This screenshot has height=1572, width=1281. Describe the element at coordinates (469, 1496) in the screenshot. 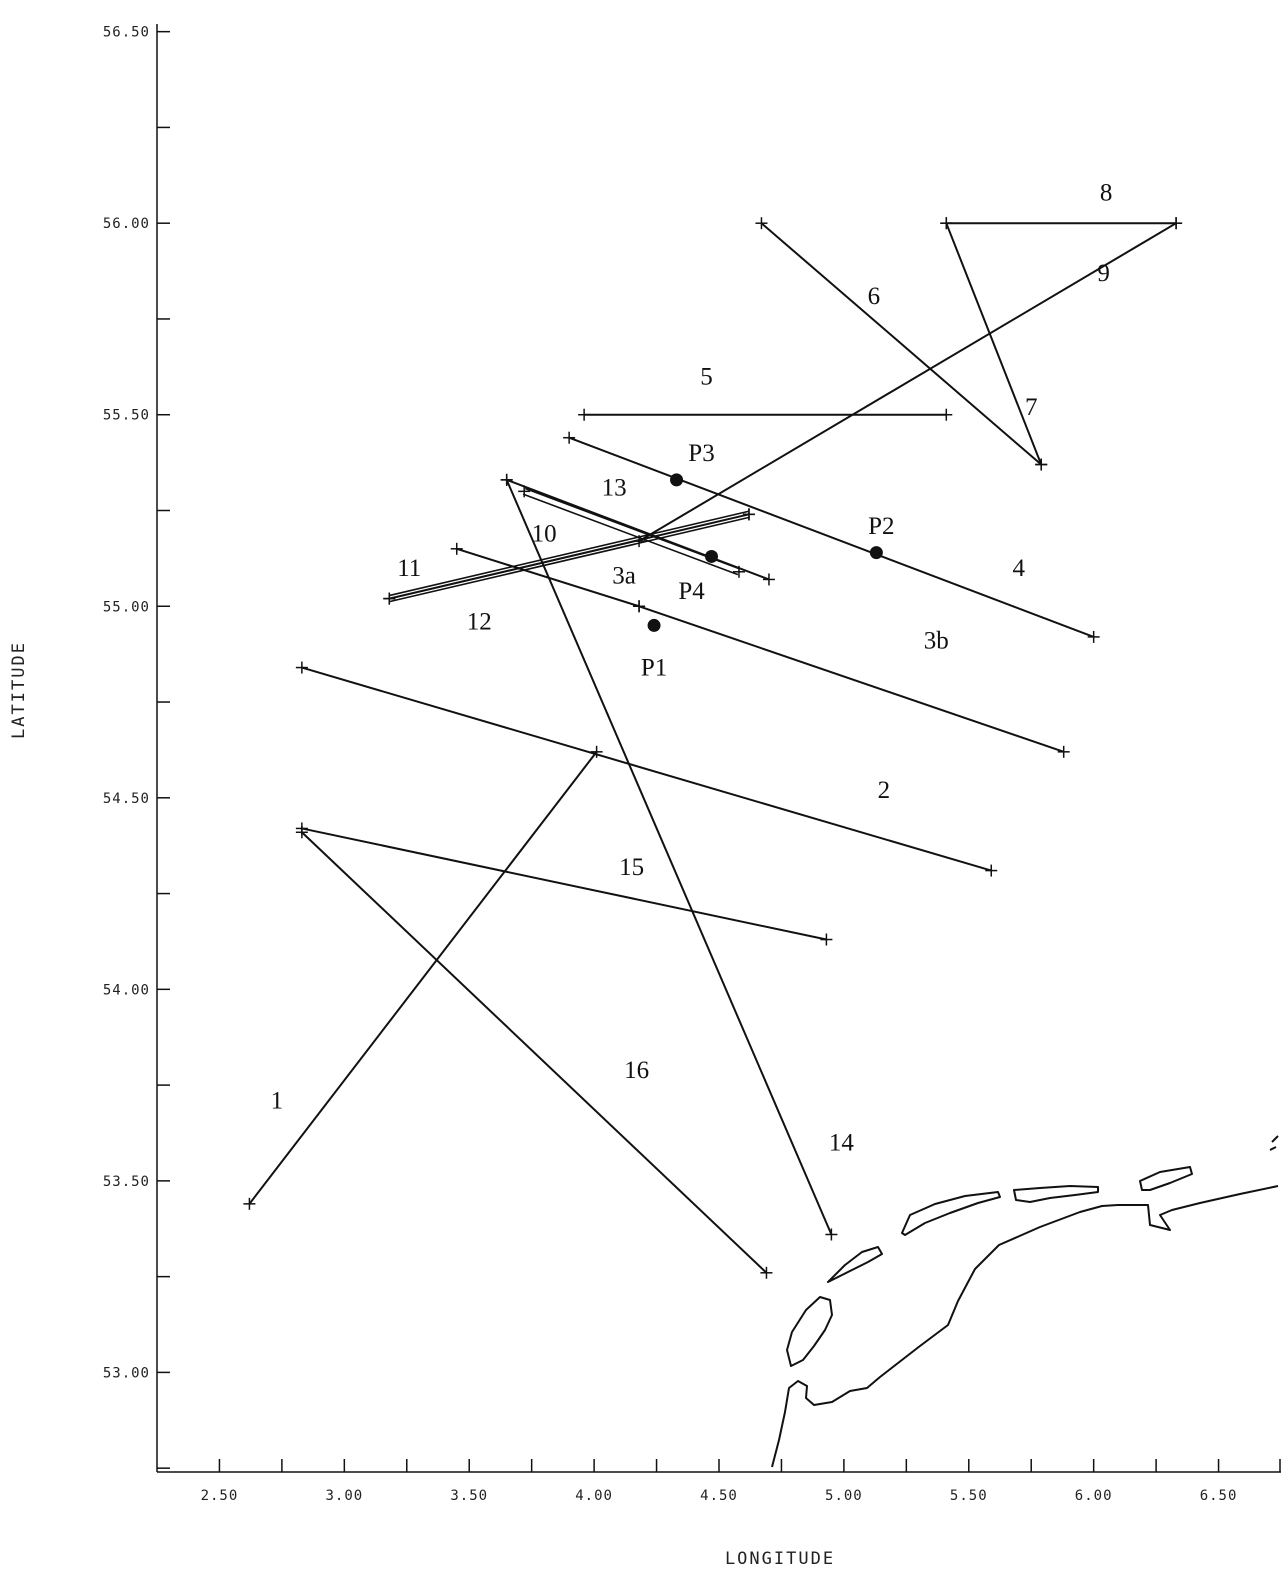

I see `x-tick-label: 3.50` at that location.